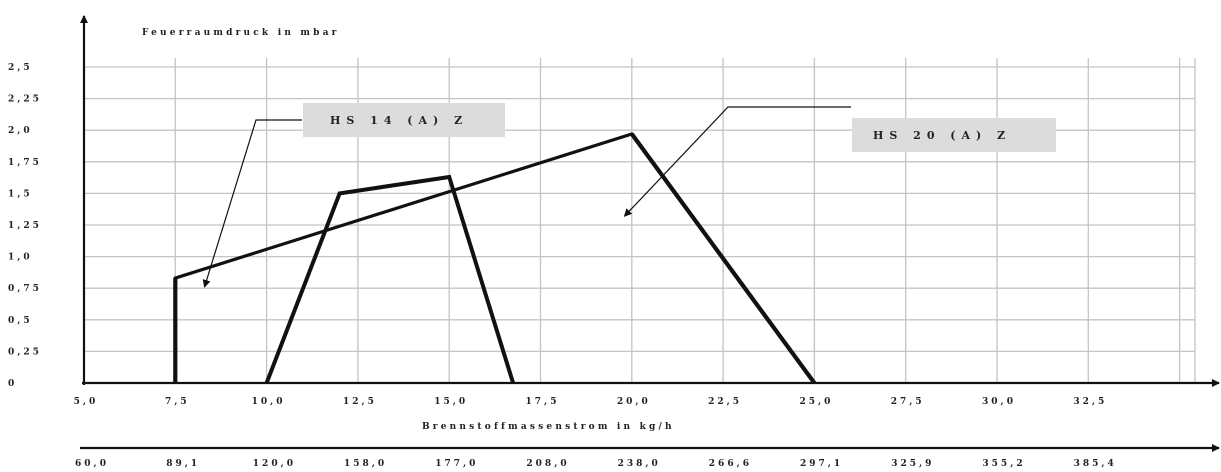 The width and height of the screenshot is (1221, 472). What do you see at coordinates (543, 402) in the screenshot?
I see `x-tick-label: 17,5` at bounding box center [543, 402].